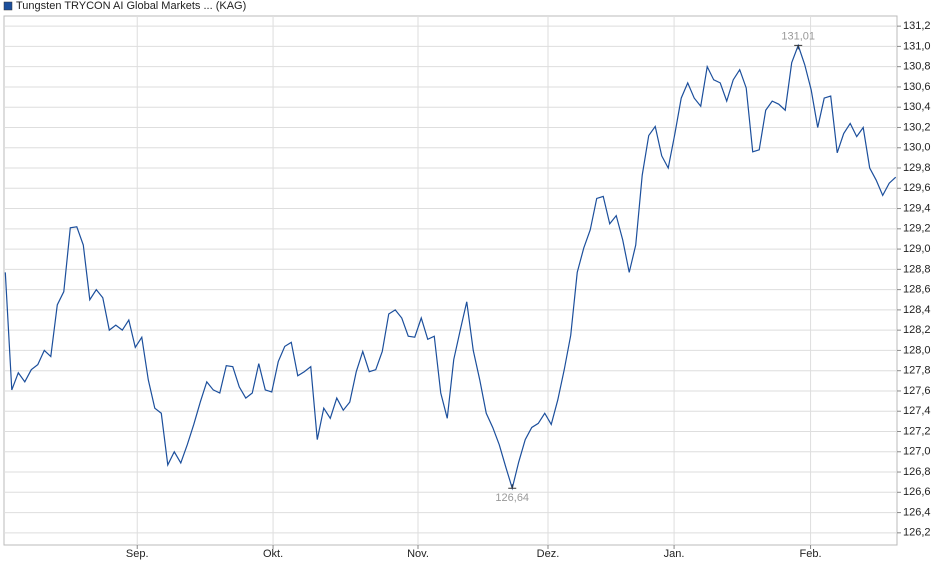 This screenshot has height=584, width=940. Describe the element at coordinates (917, 127) in the screenshot. I see `y-tick-label: 130,2` at that location.